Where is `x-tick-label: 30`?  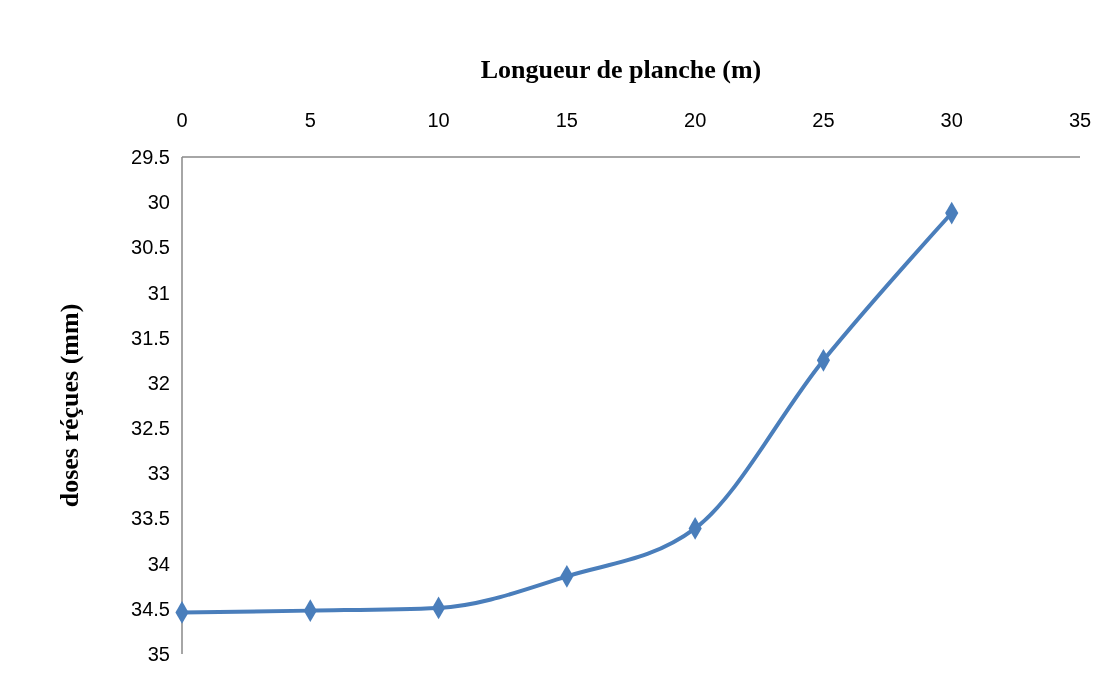 x-tick-label: 30 is located at coordinates (951, 120).